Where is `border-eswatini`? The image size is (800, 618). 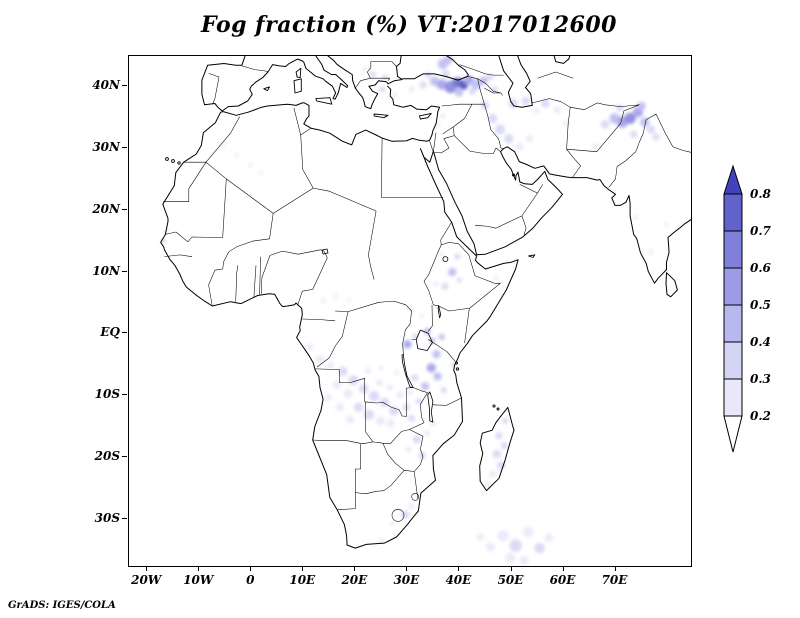 border-eswatini is located at coordinates (415, 497).